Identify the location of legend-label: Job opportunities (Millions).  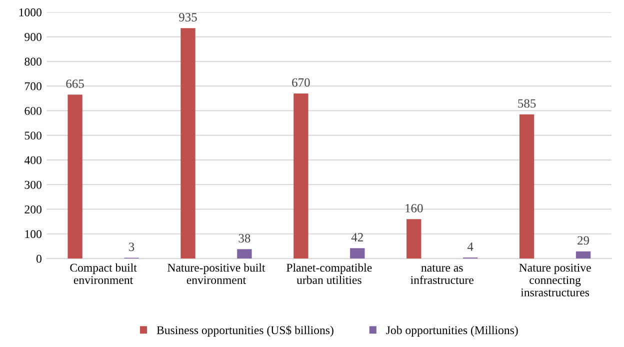
(452, 331).